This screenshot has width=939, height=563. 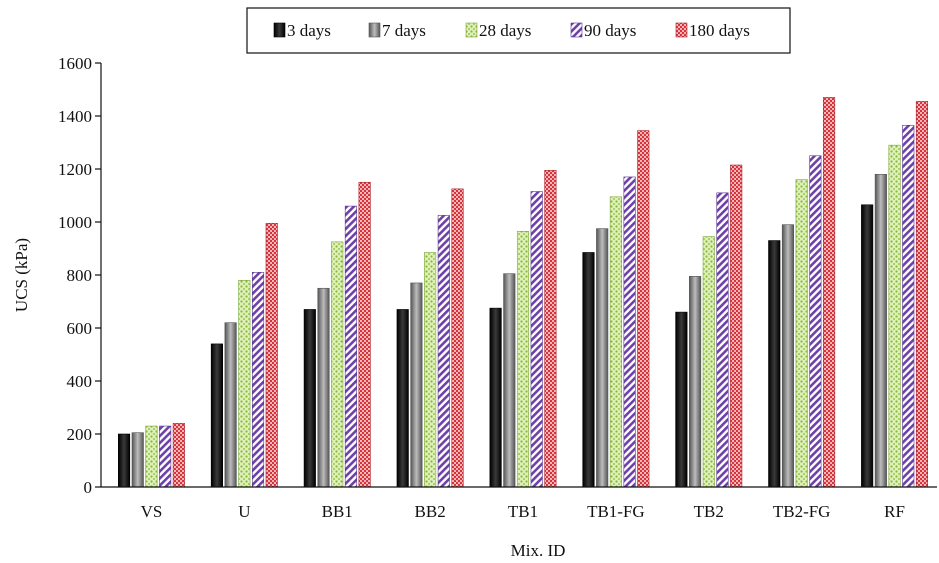 I want to click on x-tick-label: RF, so click(x=894, y=511).